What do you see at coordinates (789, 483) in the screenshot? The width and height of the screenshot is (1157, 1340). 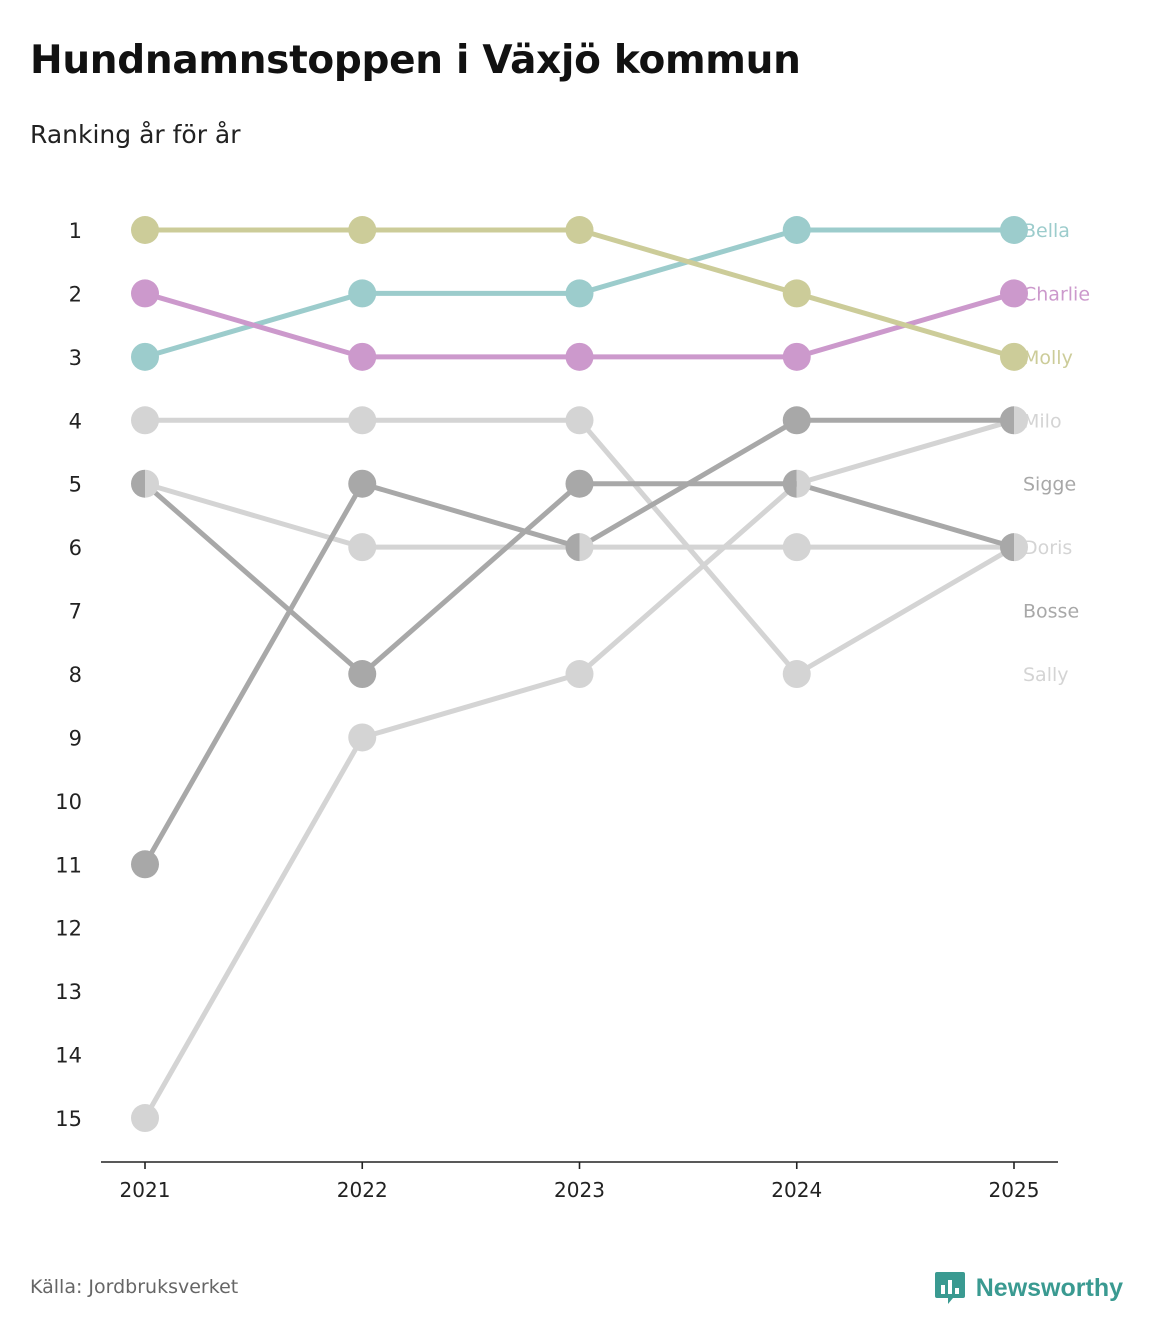 I see `point-bosse-2024` at bounding box center [789, 483].